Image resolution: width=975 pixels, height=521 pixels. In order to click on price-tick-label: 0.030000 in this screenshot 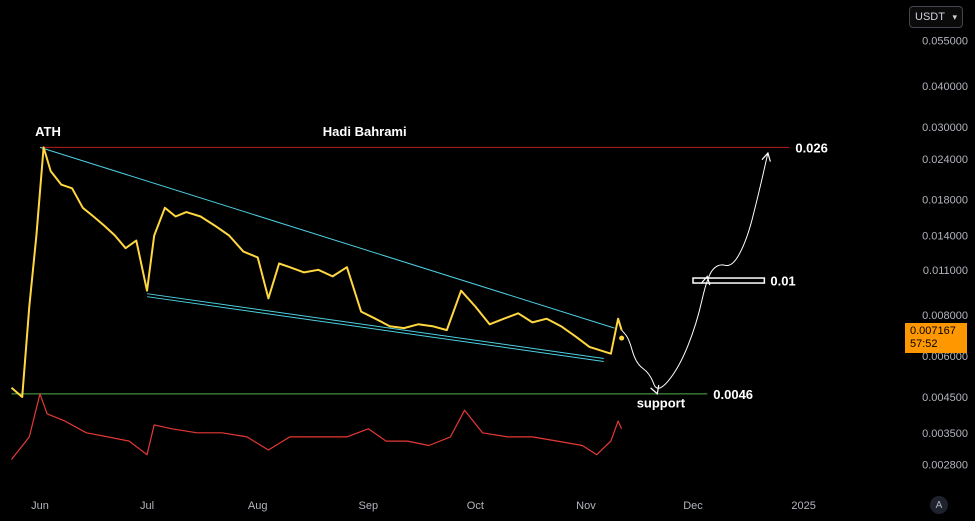, I will do `click(945, 128)`.